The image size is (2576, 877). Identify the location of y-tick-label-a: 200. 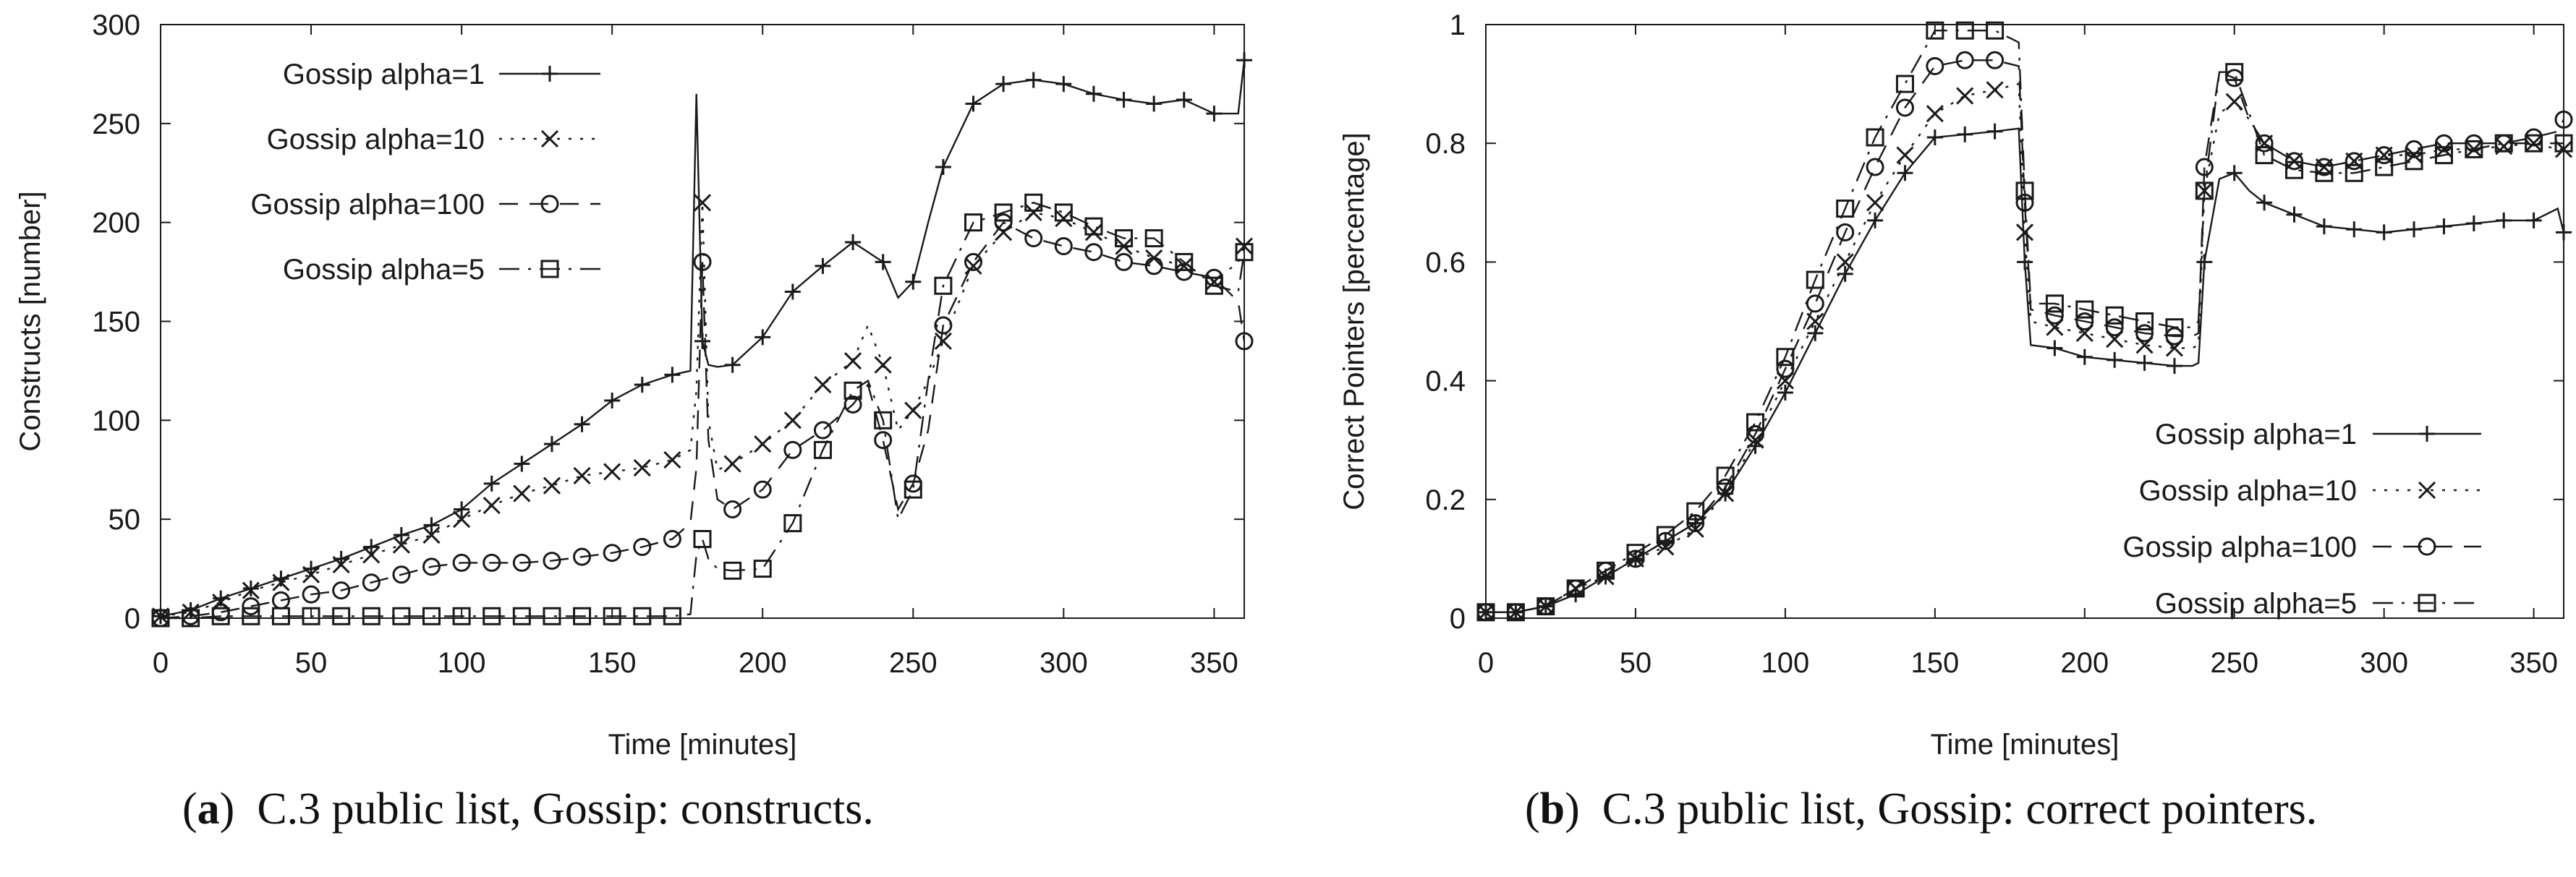
(116, 223).